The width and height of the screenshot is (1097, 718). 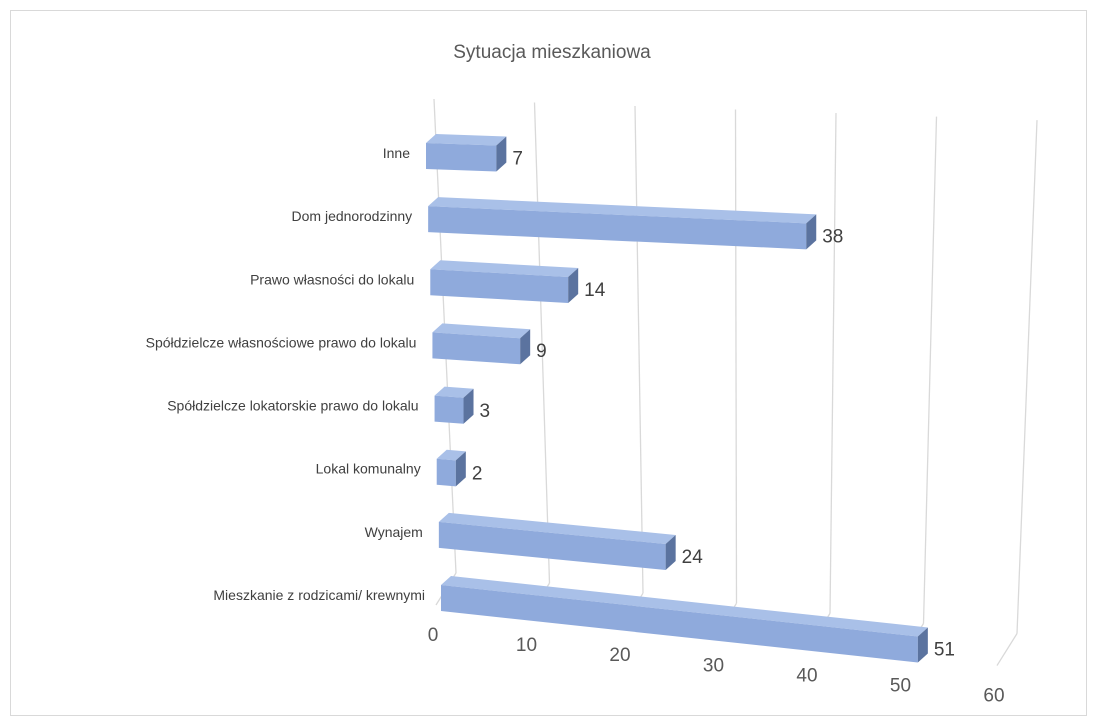 I want to click on value-label: 9, so click(x=541, y=351).